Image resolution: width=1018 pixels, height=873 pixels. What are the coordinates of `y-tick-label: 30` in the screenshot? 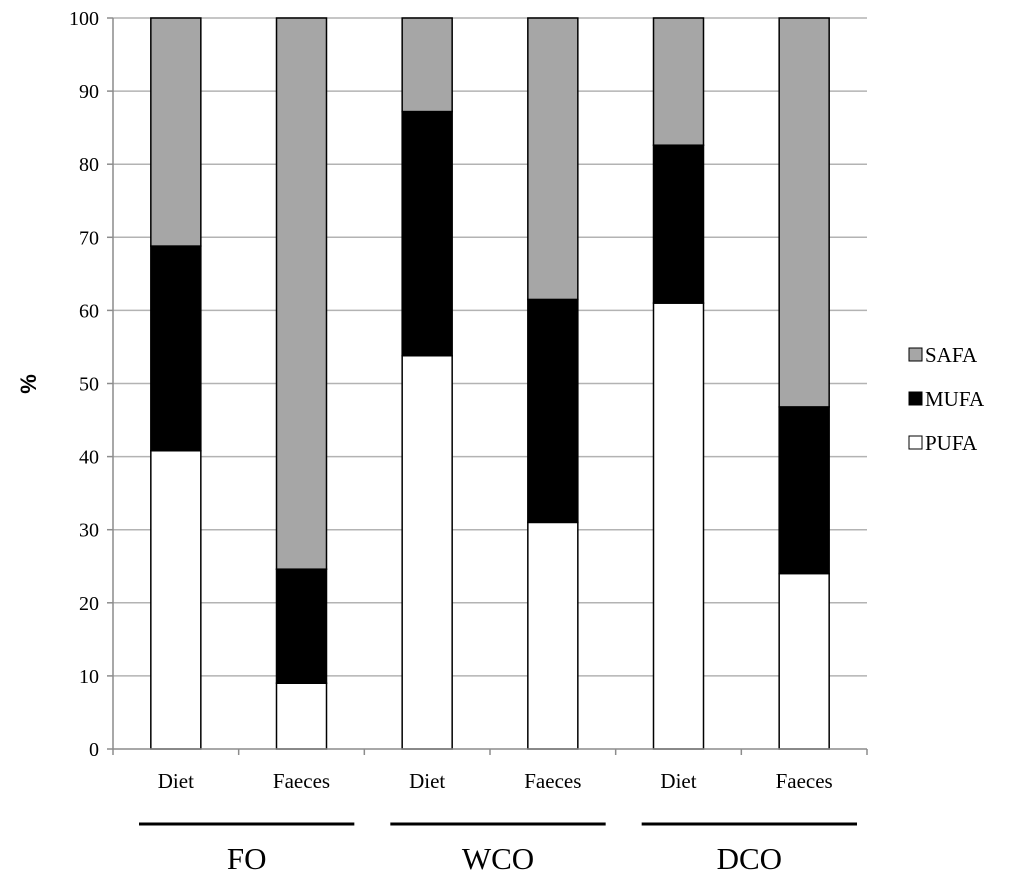 It's located at (89, 531).